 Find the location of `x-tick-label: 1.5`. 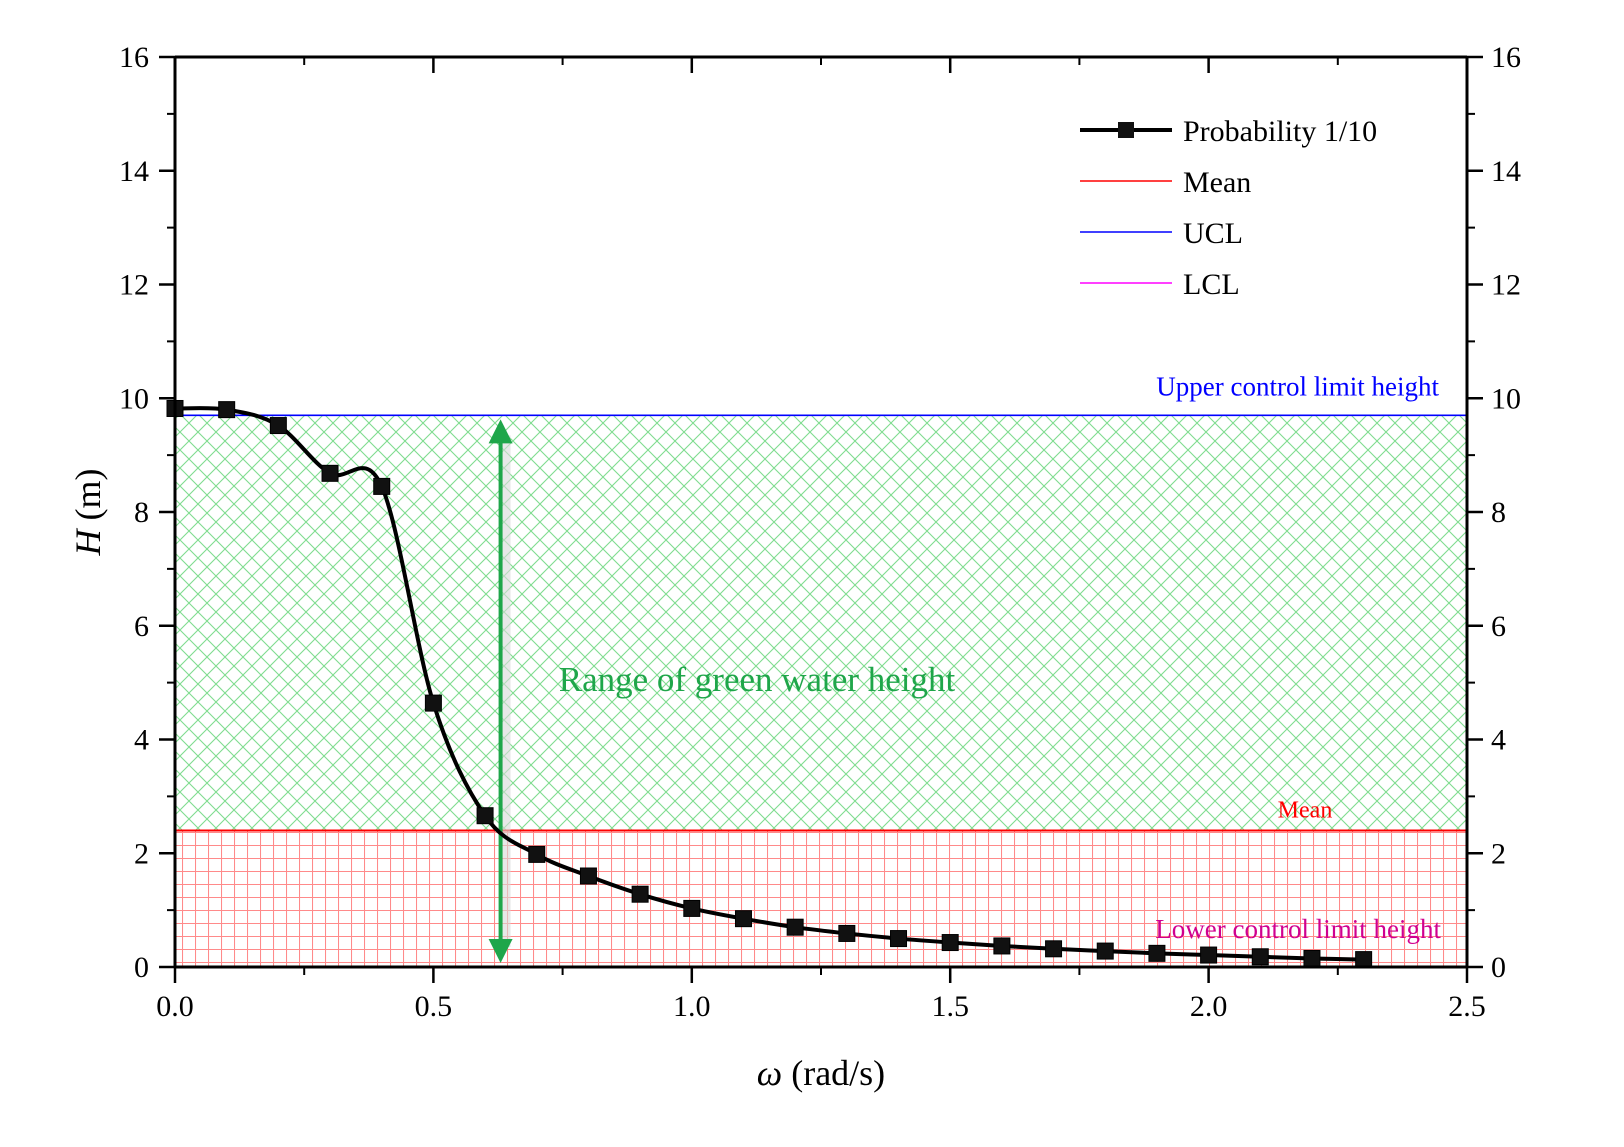

x-tick-label: 1.5 is located at coordinates (950, 1006).